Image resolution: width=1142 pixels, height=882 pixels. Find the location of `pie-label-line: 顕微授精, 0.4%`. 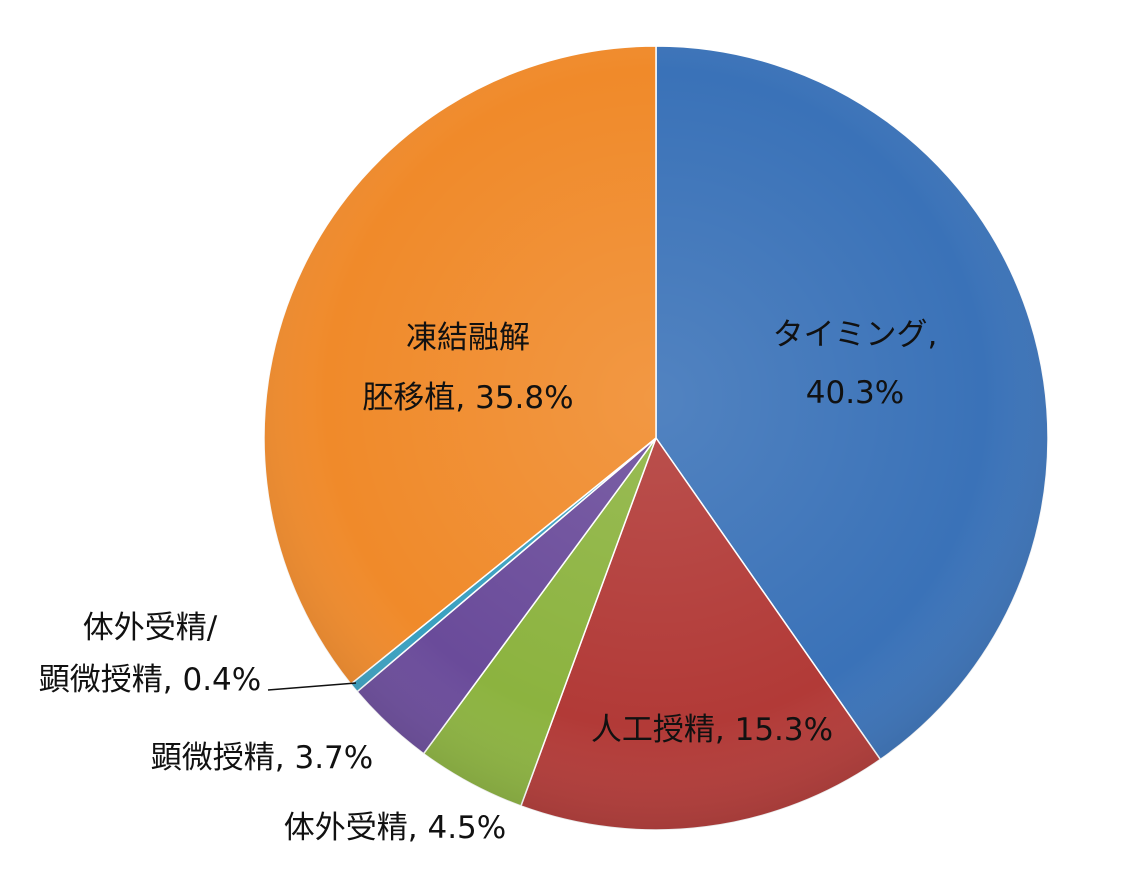

pie-label-line: 顕微授精, 0.4% is located at coordinates (150, 680).